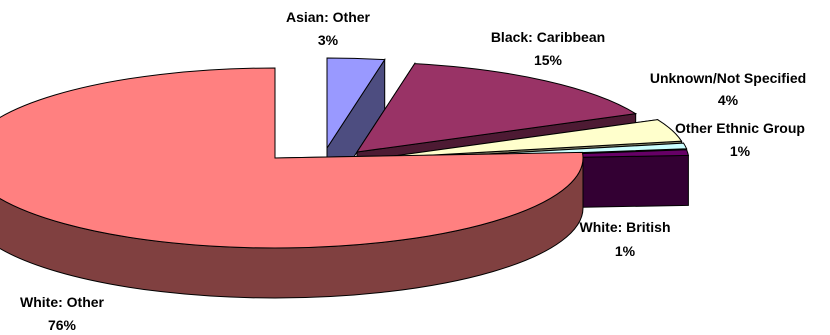  Describe the element at coordinates (728, 78) in the screenshot. I see `label-unknown-name: Unknown/Not Specified` at that location.